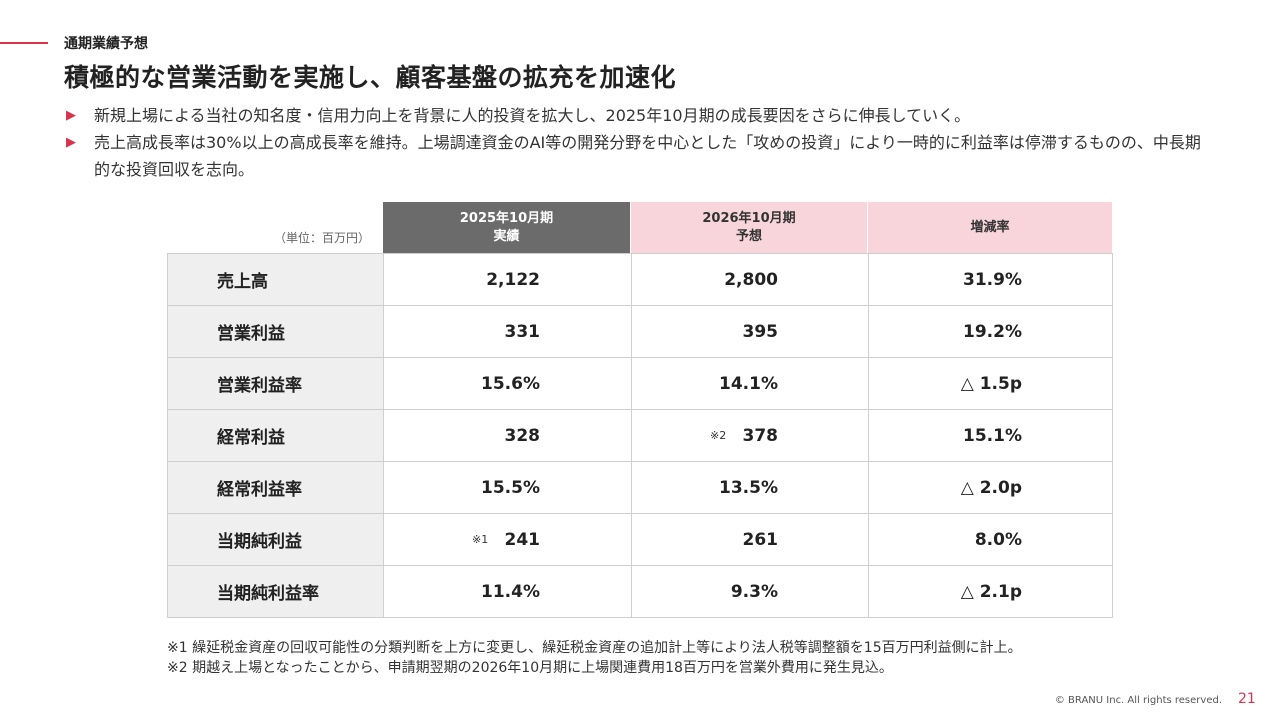 The width and height of the screenshot is (1280, 720). What do you see at coordinates (718, 435) in the screenshot?
I see `footnote-mark: ※2` at bounding box center [718, 435].